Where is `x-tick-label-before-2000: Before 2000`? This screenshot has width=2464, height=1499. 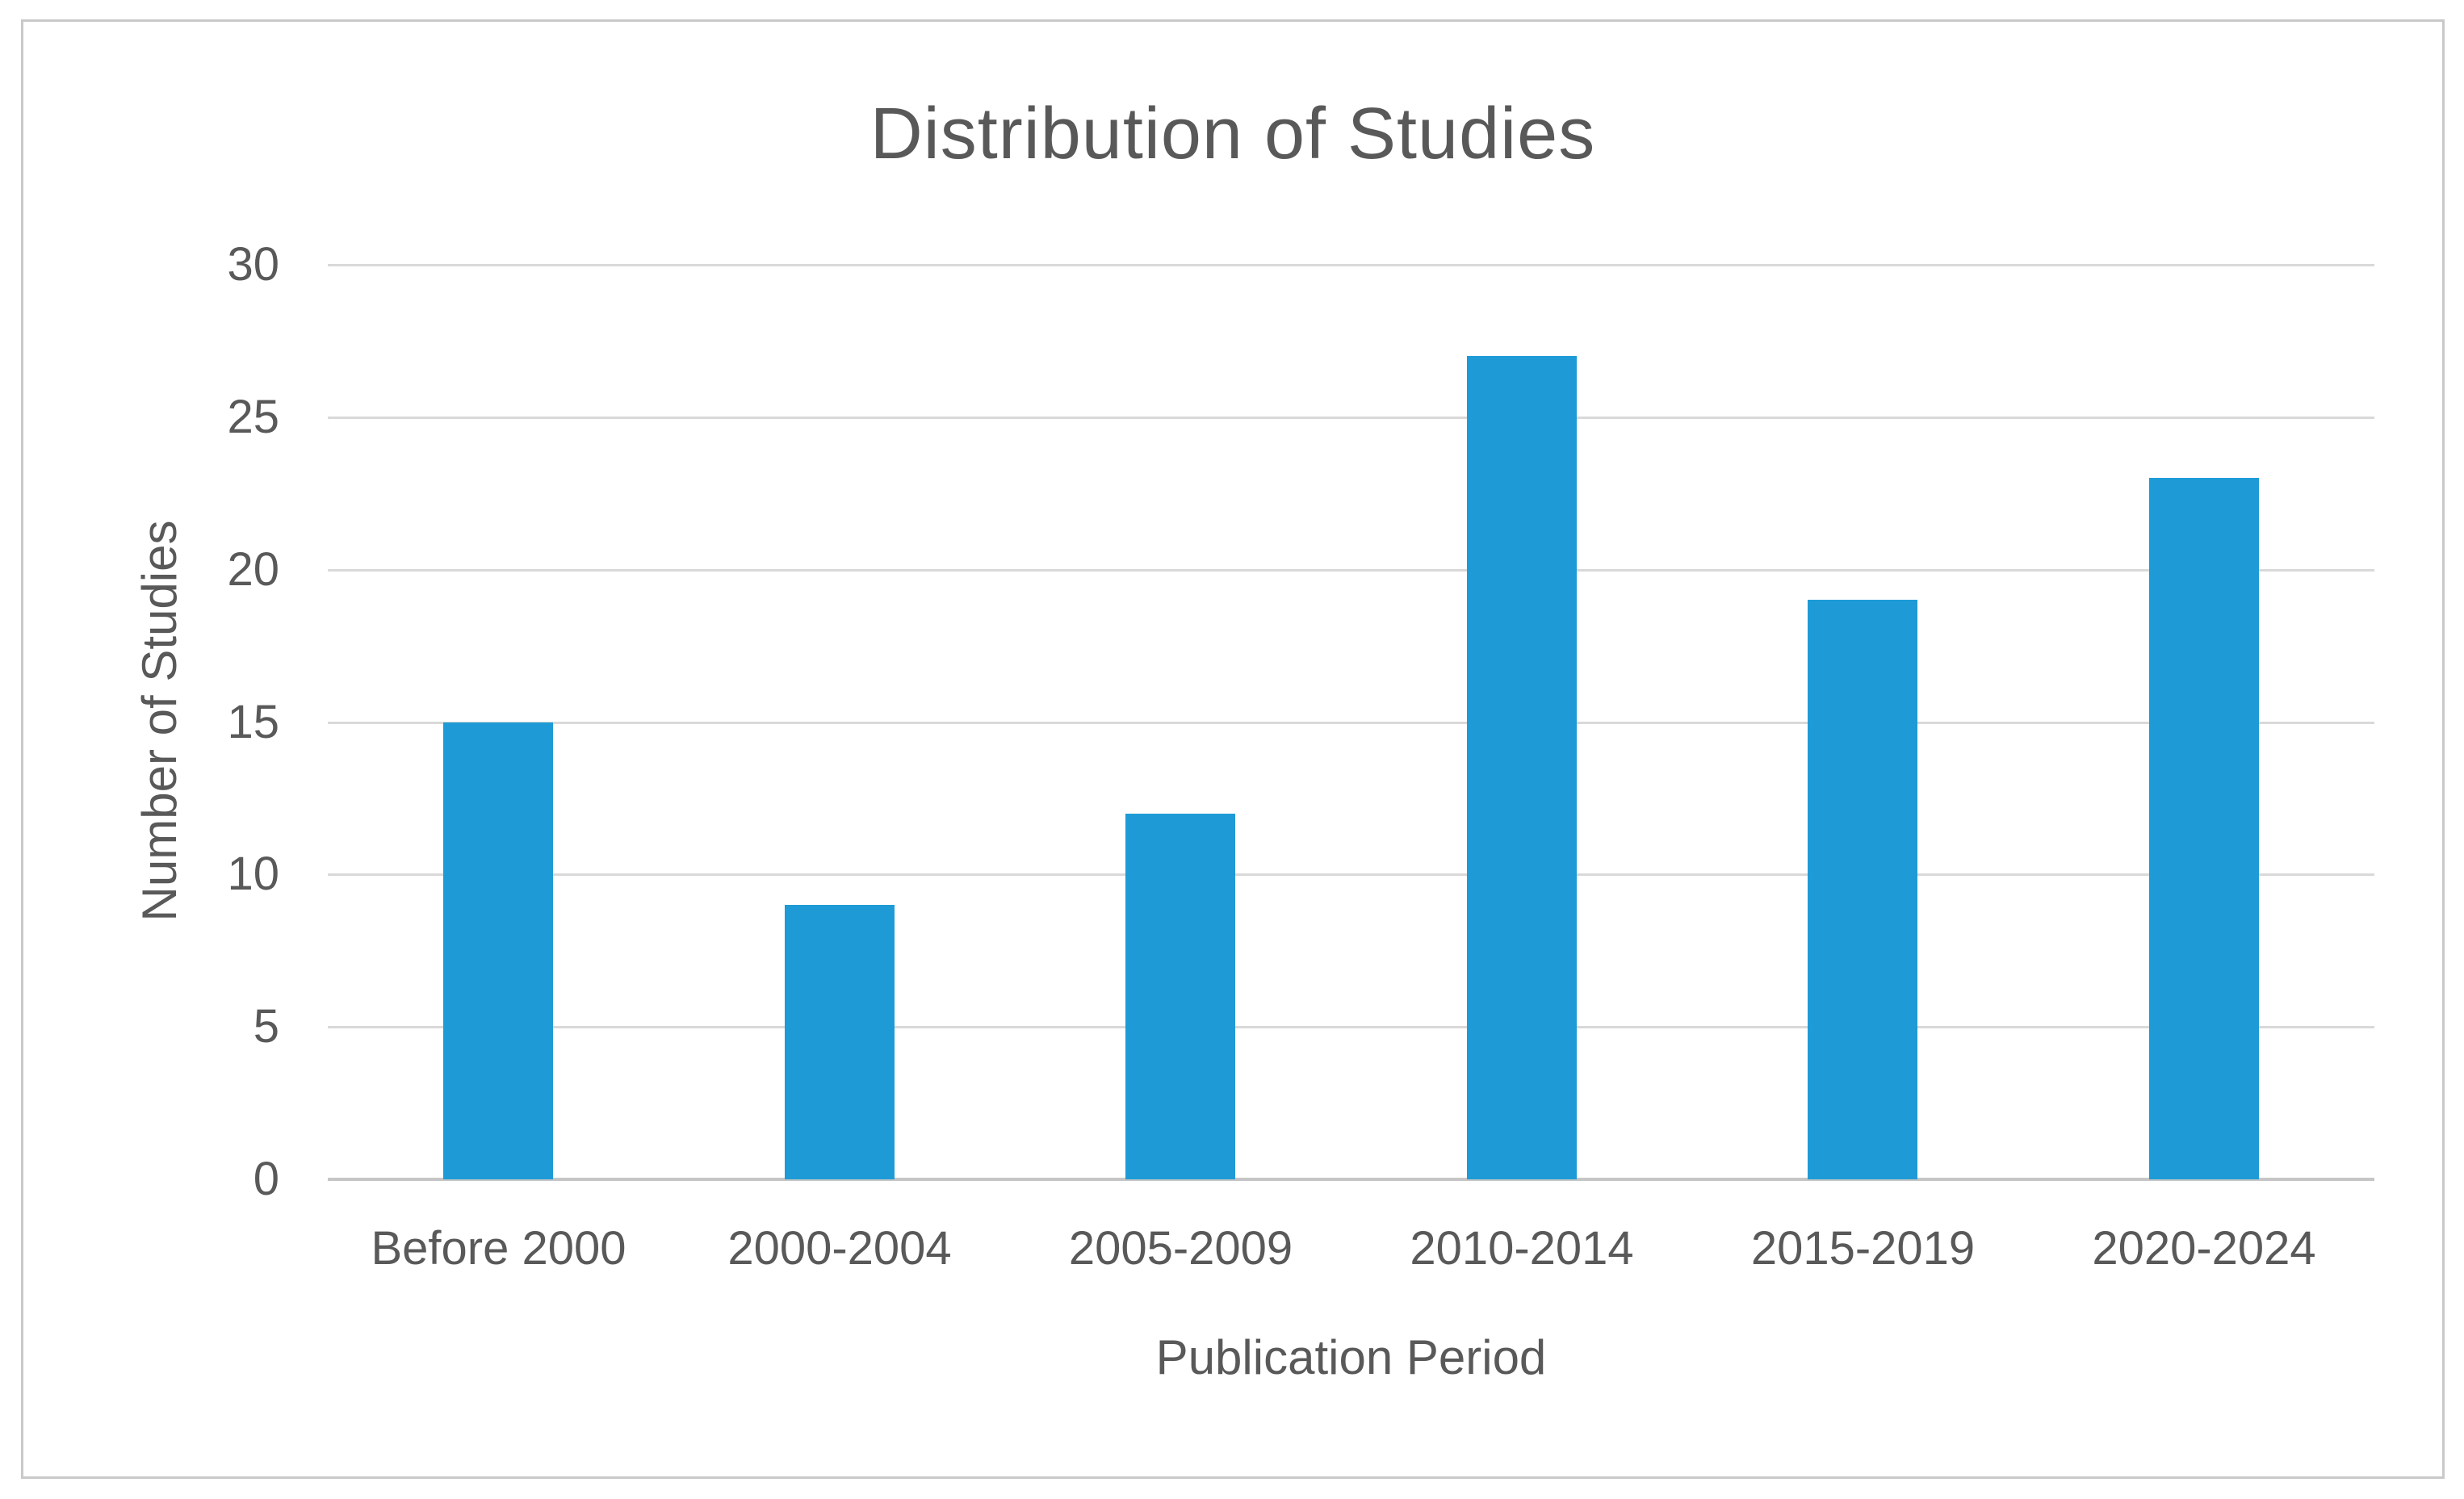
x-tick-label-before-2000: Before 2000 is located at coordinates (498, 1248).